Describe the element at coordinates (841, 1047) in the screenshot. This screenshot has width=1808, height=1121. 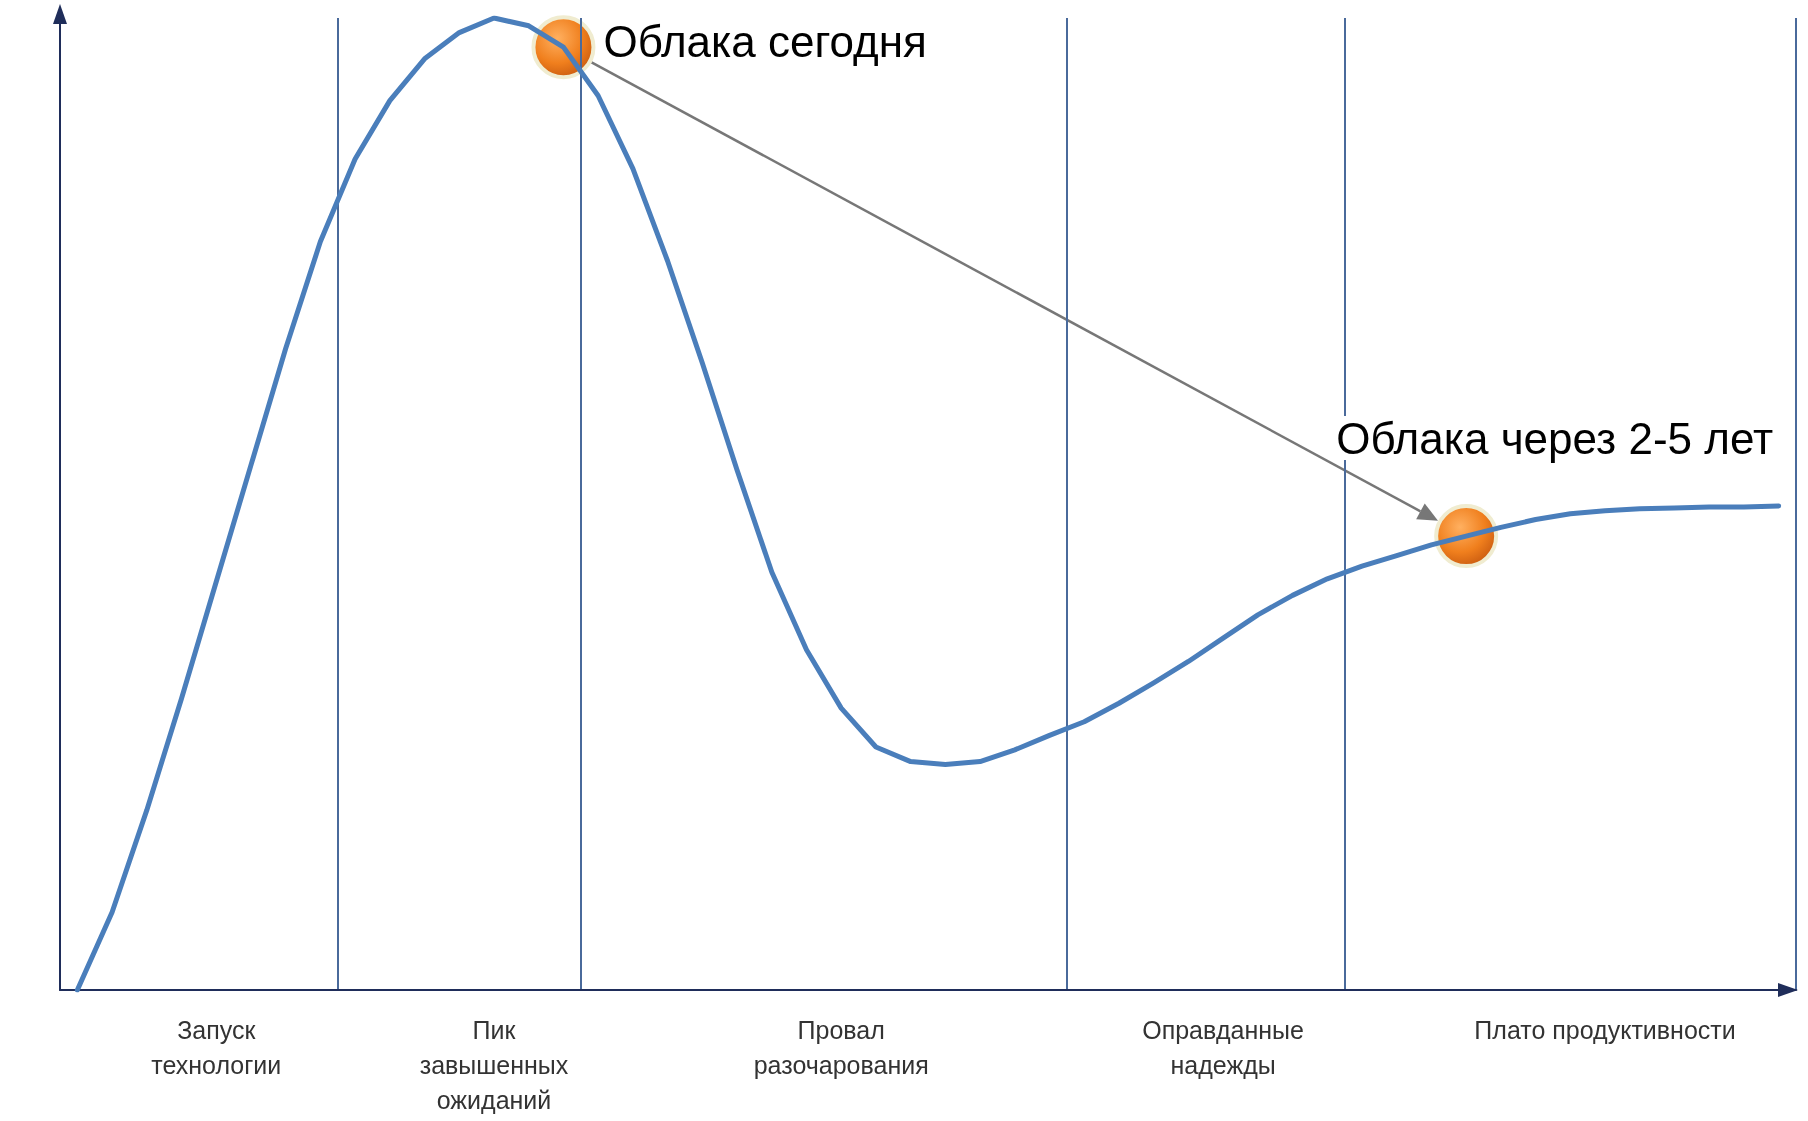
I see `x-tick-label: Провал разочарования` at that location.